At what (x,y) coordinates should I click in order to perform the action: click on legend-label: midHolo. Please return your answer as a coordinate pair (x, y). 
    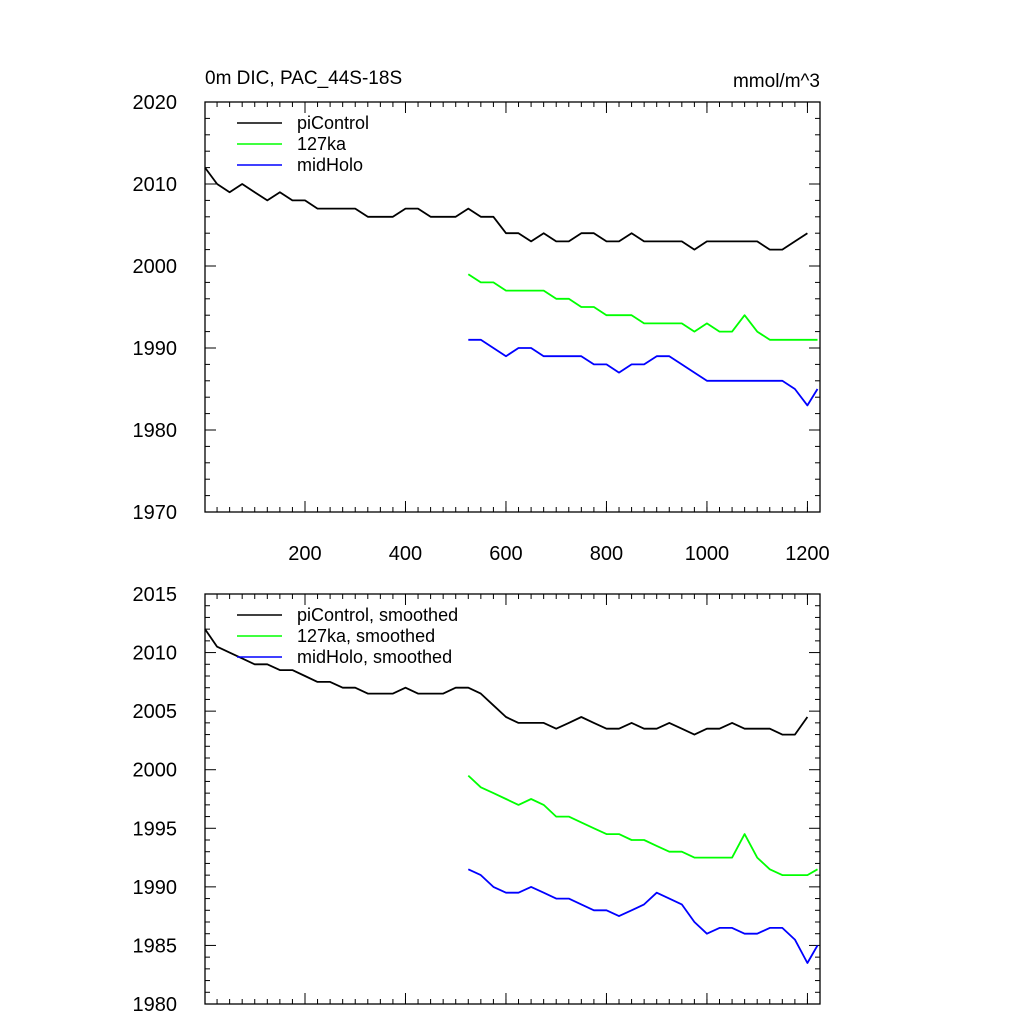
    Looking at the image, I should click on (330, 165).